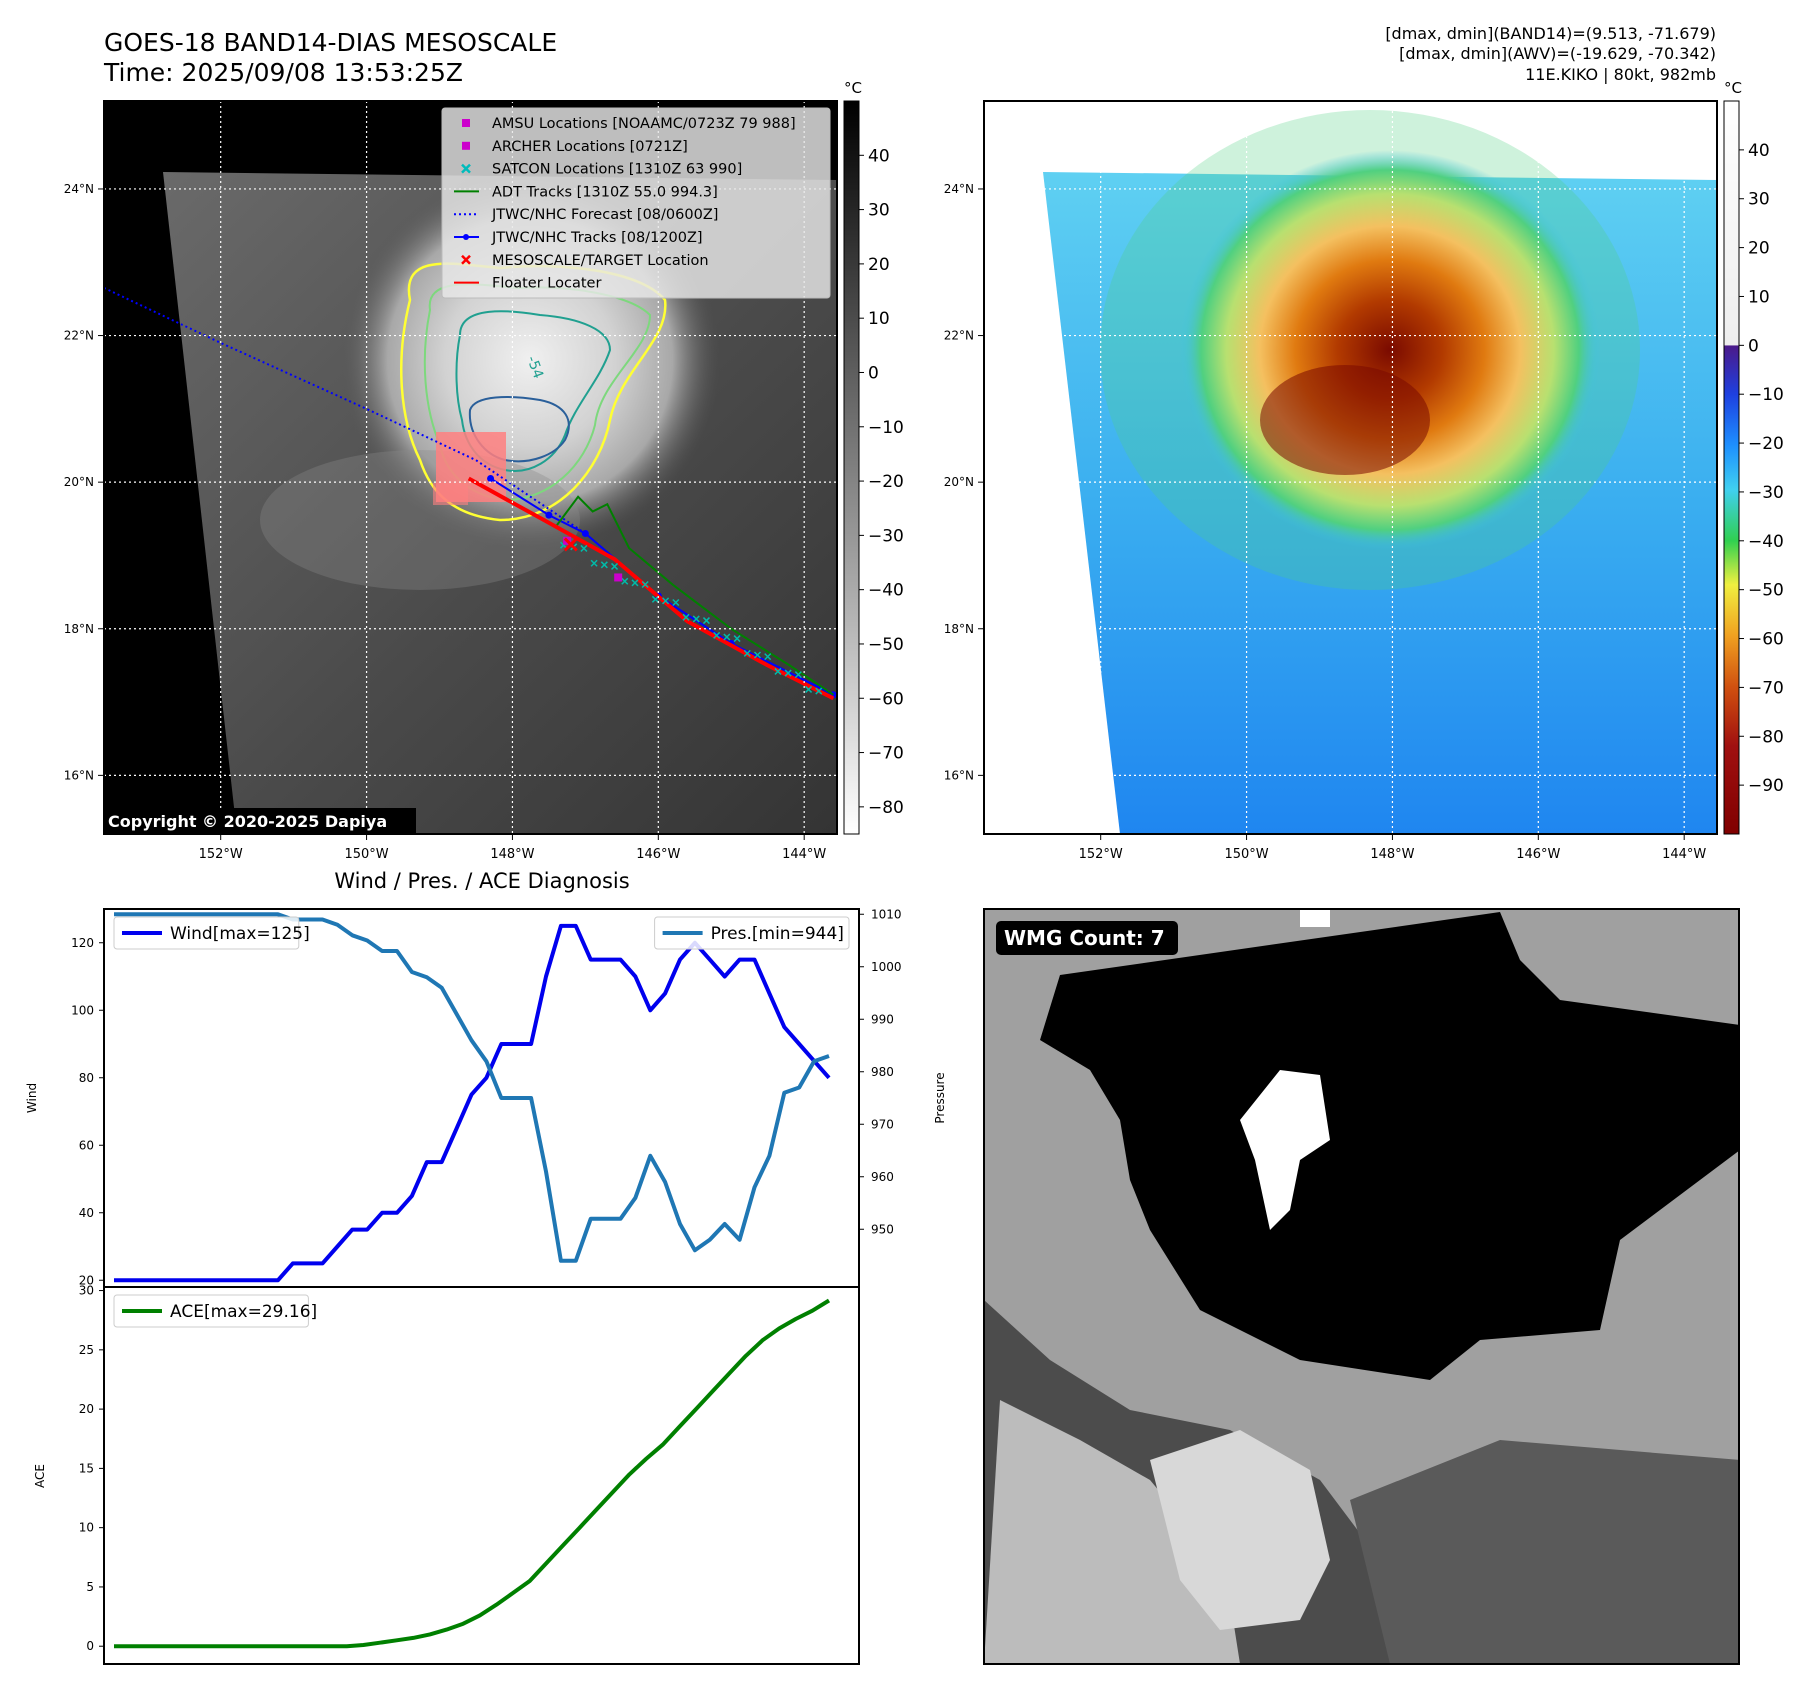  I want to click on legend-label: AMSU Locations [NOAAMC/0723Z 79 988], so click(644, 124).